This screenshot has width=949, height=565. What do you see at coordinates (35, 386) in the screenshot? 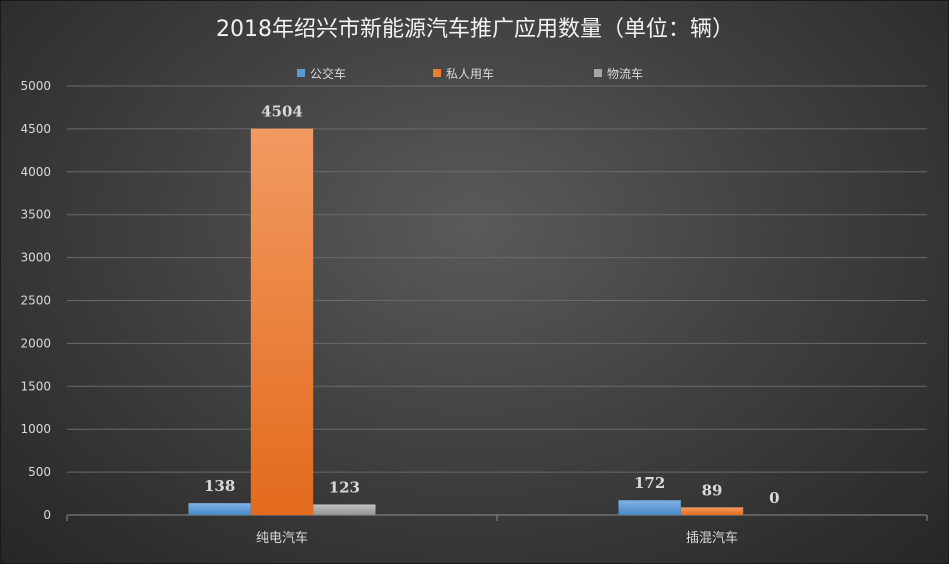
I see `y-tick-label: 1500` at bounding box center [35, 386].